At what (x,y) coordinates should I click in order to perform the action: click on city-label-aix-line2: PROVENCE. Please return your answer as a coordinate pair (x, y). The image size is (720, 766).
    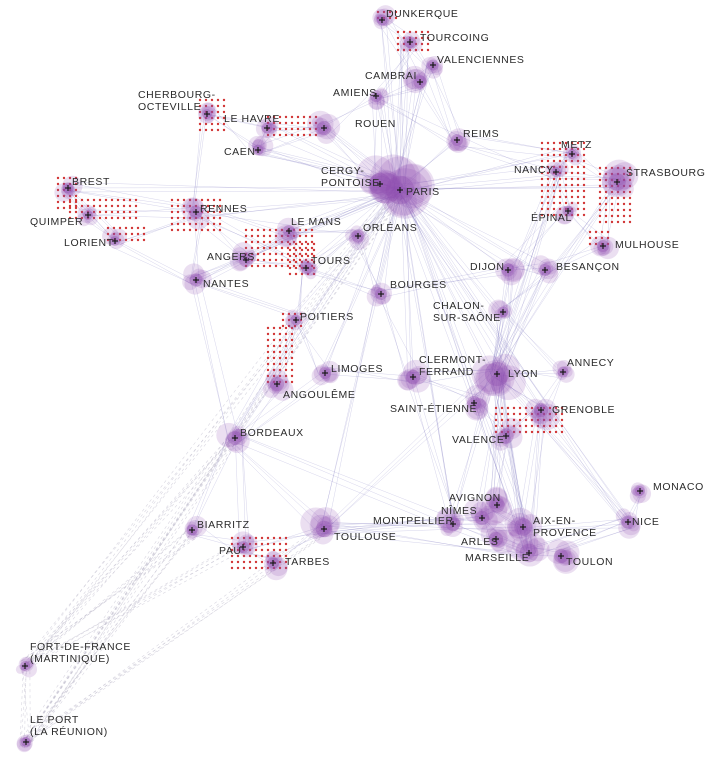
    Looking at the image, I should click on (565, 533).